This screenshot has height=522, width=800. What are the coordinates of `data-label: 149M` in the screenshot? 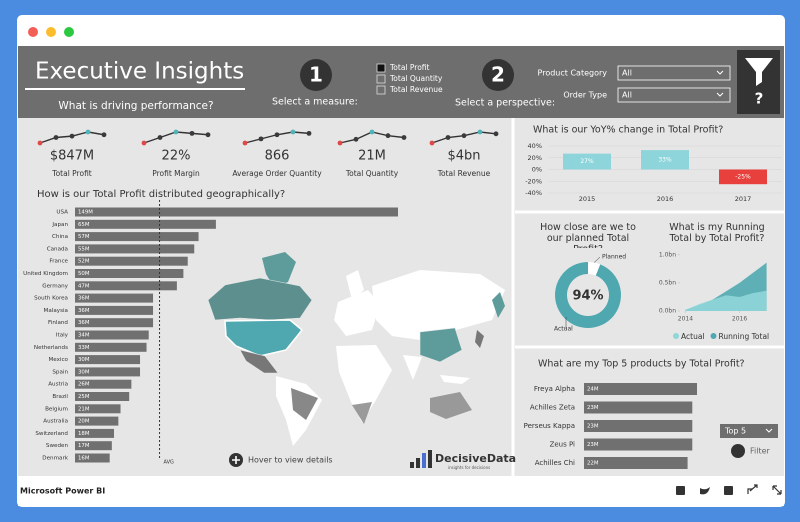 It's located at (85, 213).